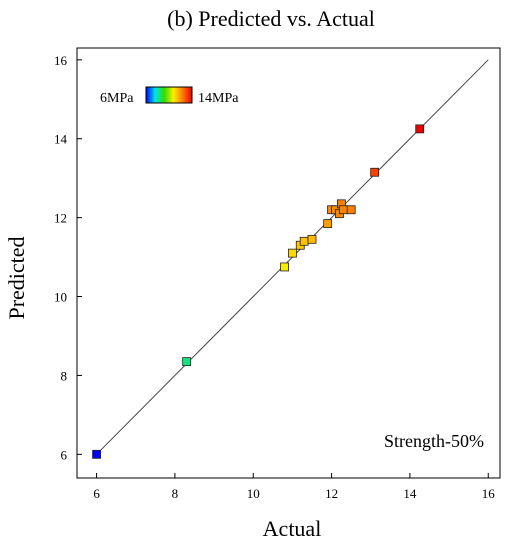 Image resolution: width=519 pixels, height=545 pixels. What do you see at coordinates (64, 375) in the screenshot?
I see `y-tick-label: 8` at bounding box center [64, 375].